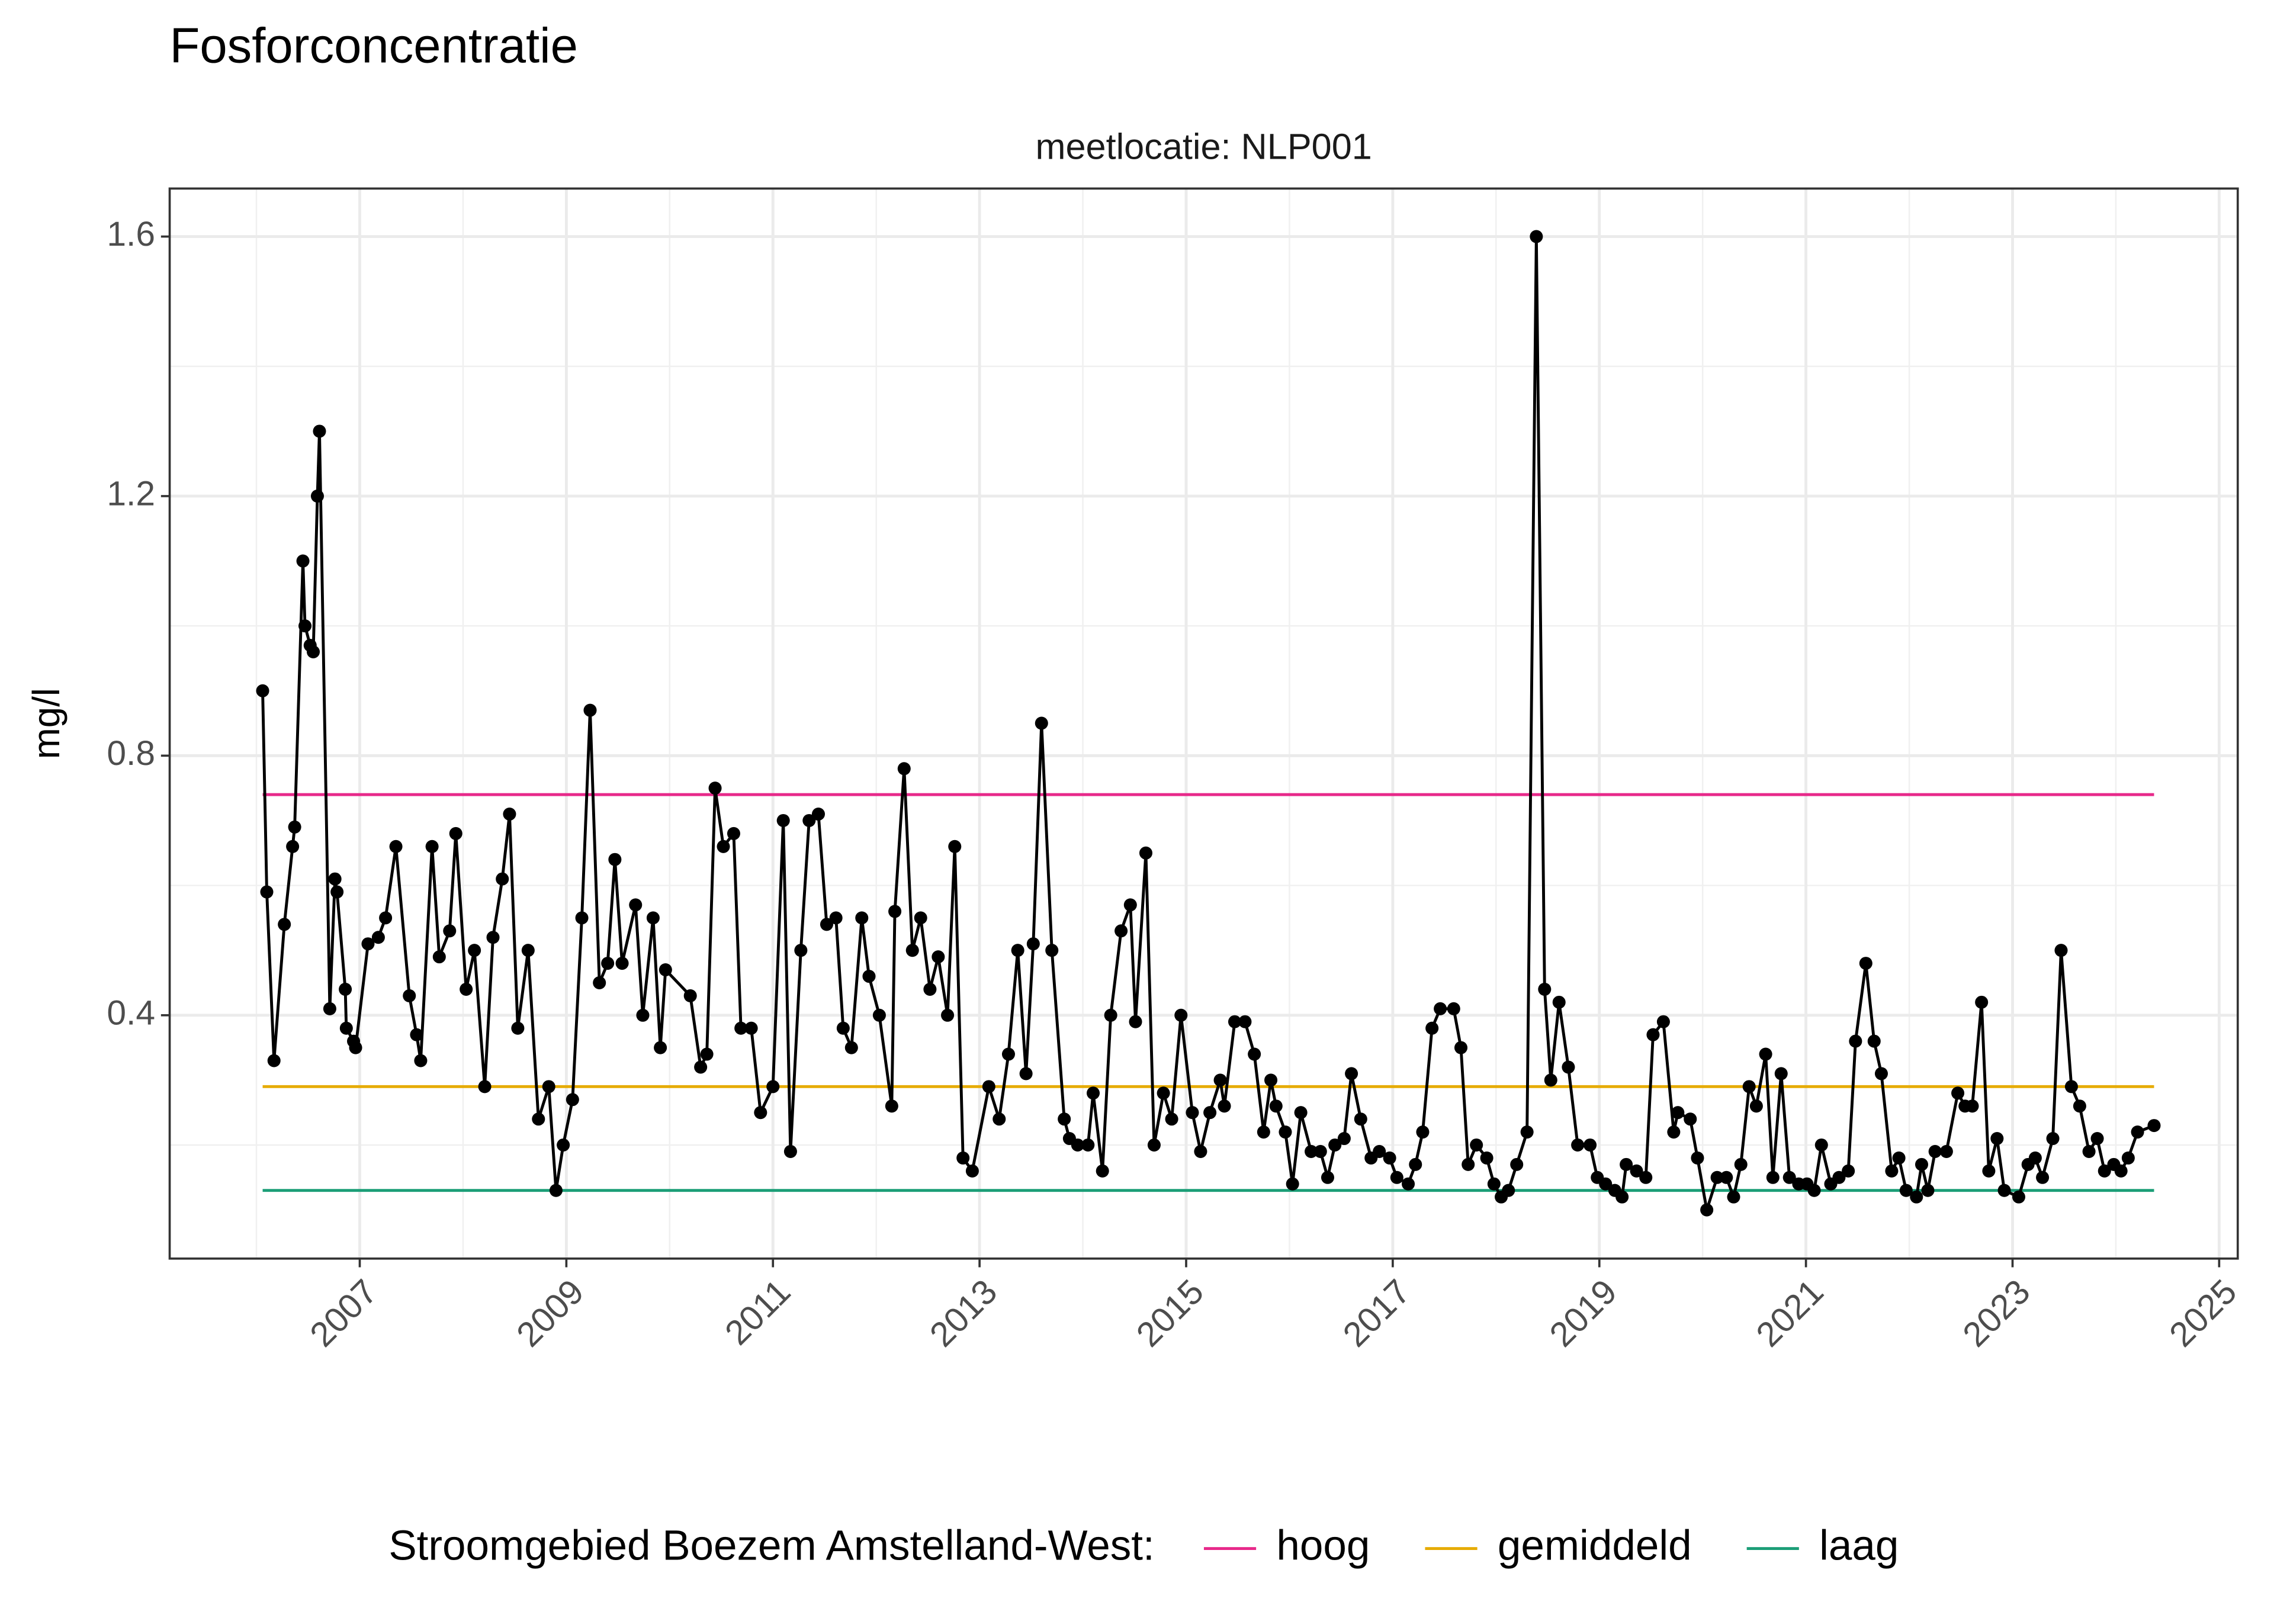 This screenshot has height=1624, width=2274. What do you see at coordinates (131, 753) in the screenshot?
I see `y-tick-label: 0.8` at bounding box center [131, 753].